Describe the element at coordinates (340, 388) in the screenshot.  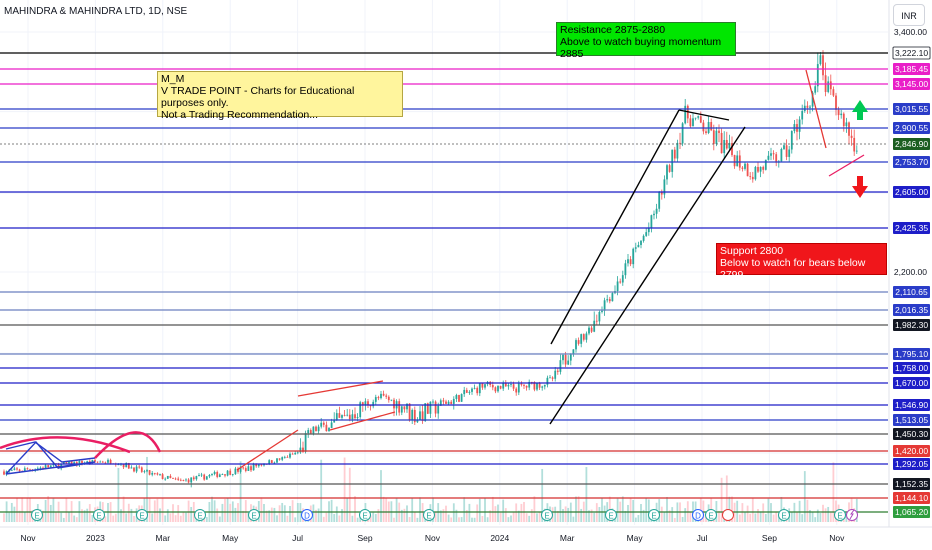
I see `trend-line` at that location.